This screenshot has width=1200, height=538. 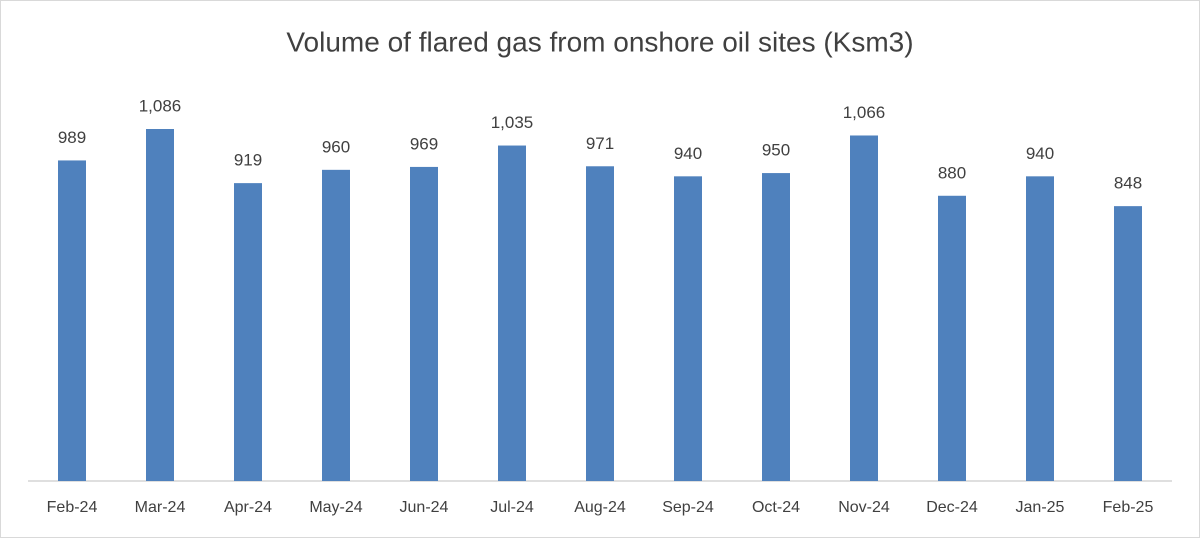 I want to click on x-tick-label: May-24, so click(x=335, y=507).